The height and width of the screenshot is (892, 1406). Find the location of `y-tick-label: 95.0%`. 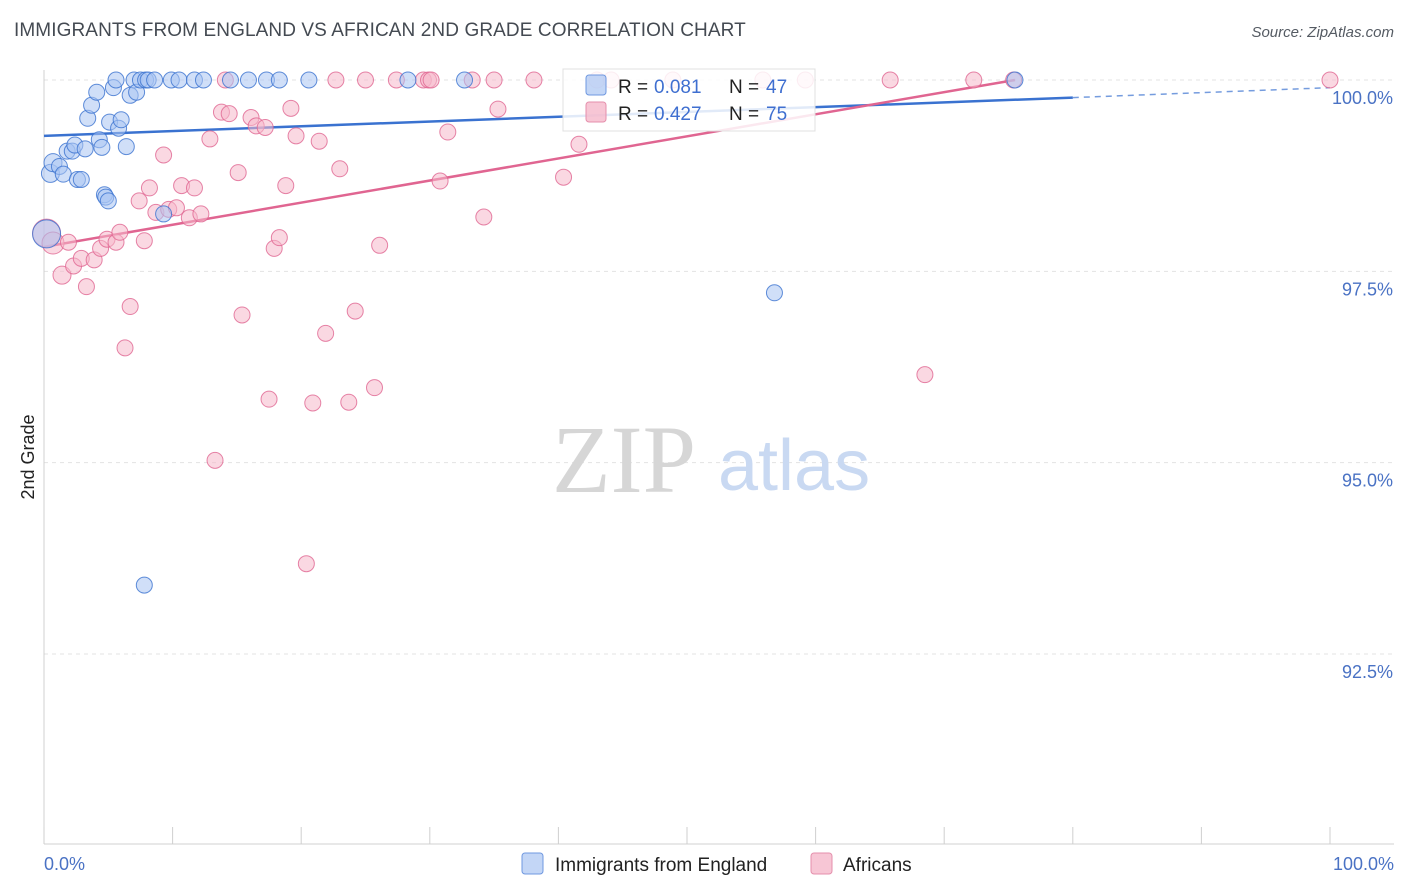

y-tick-label: 95.0% is located at coordinates (1367, 481).